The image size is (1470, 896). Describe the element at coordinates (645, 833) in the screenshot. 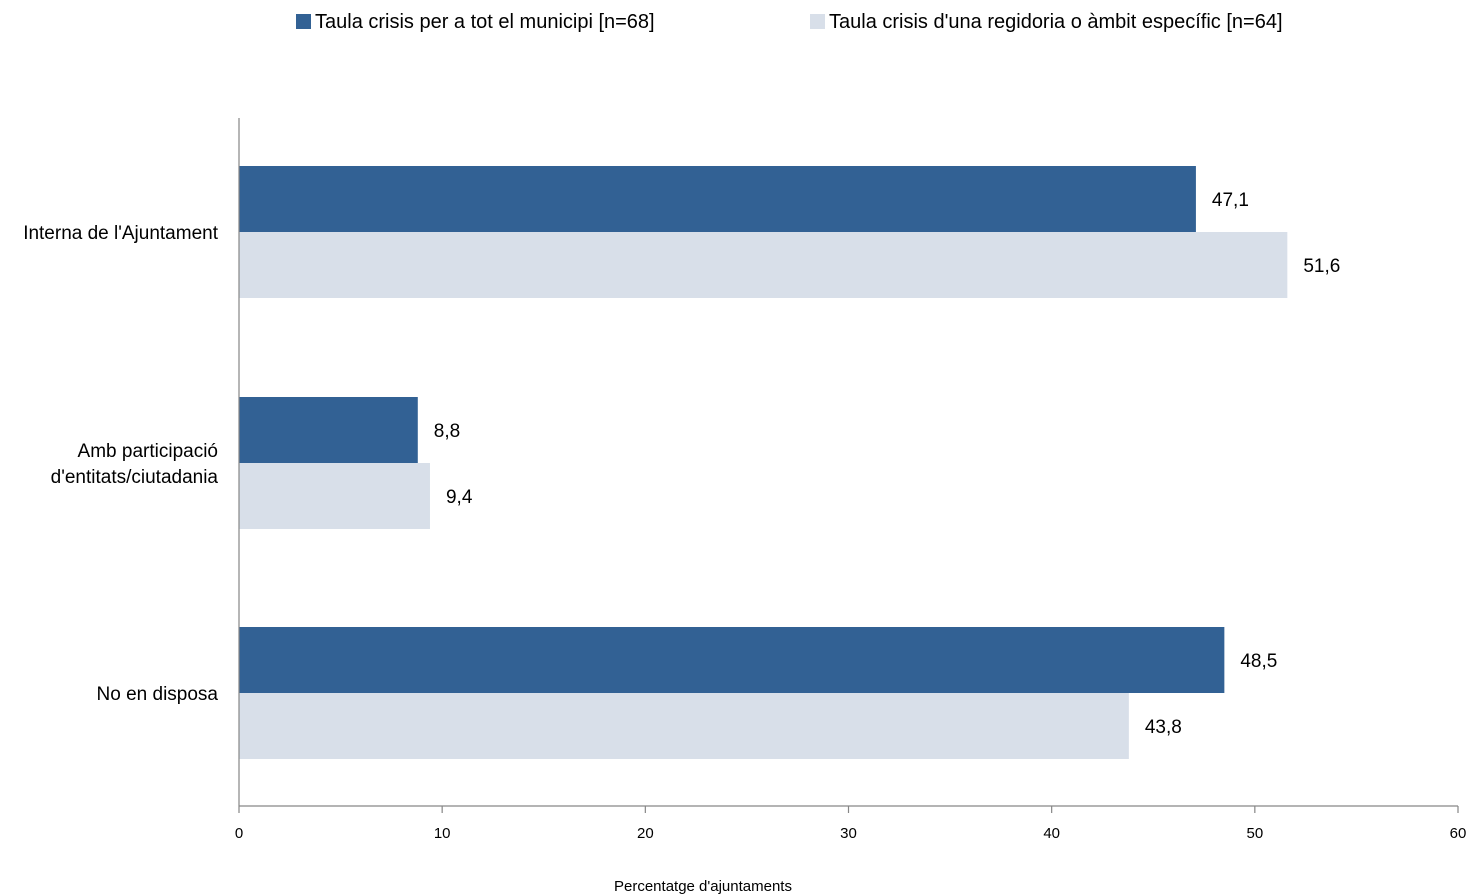

I see `x-tick-label-20: 20` at that location.